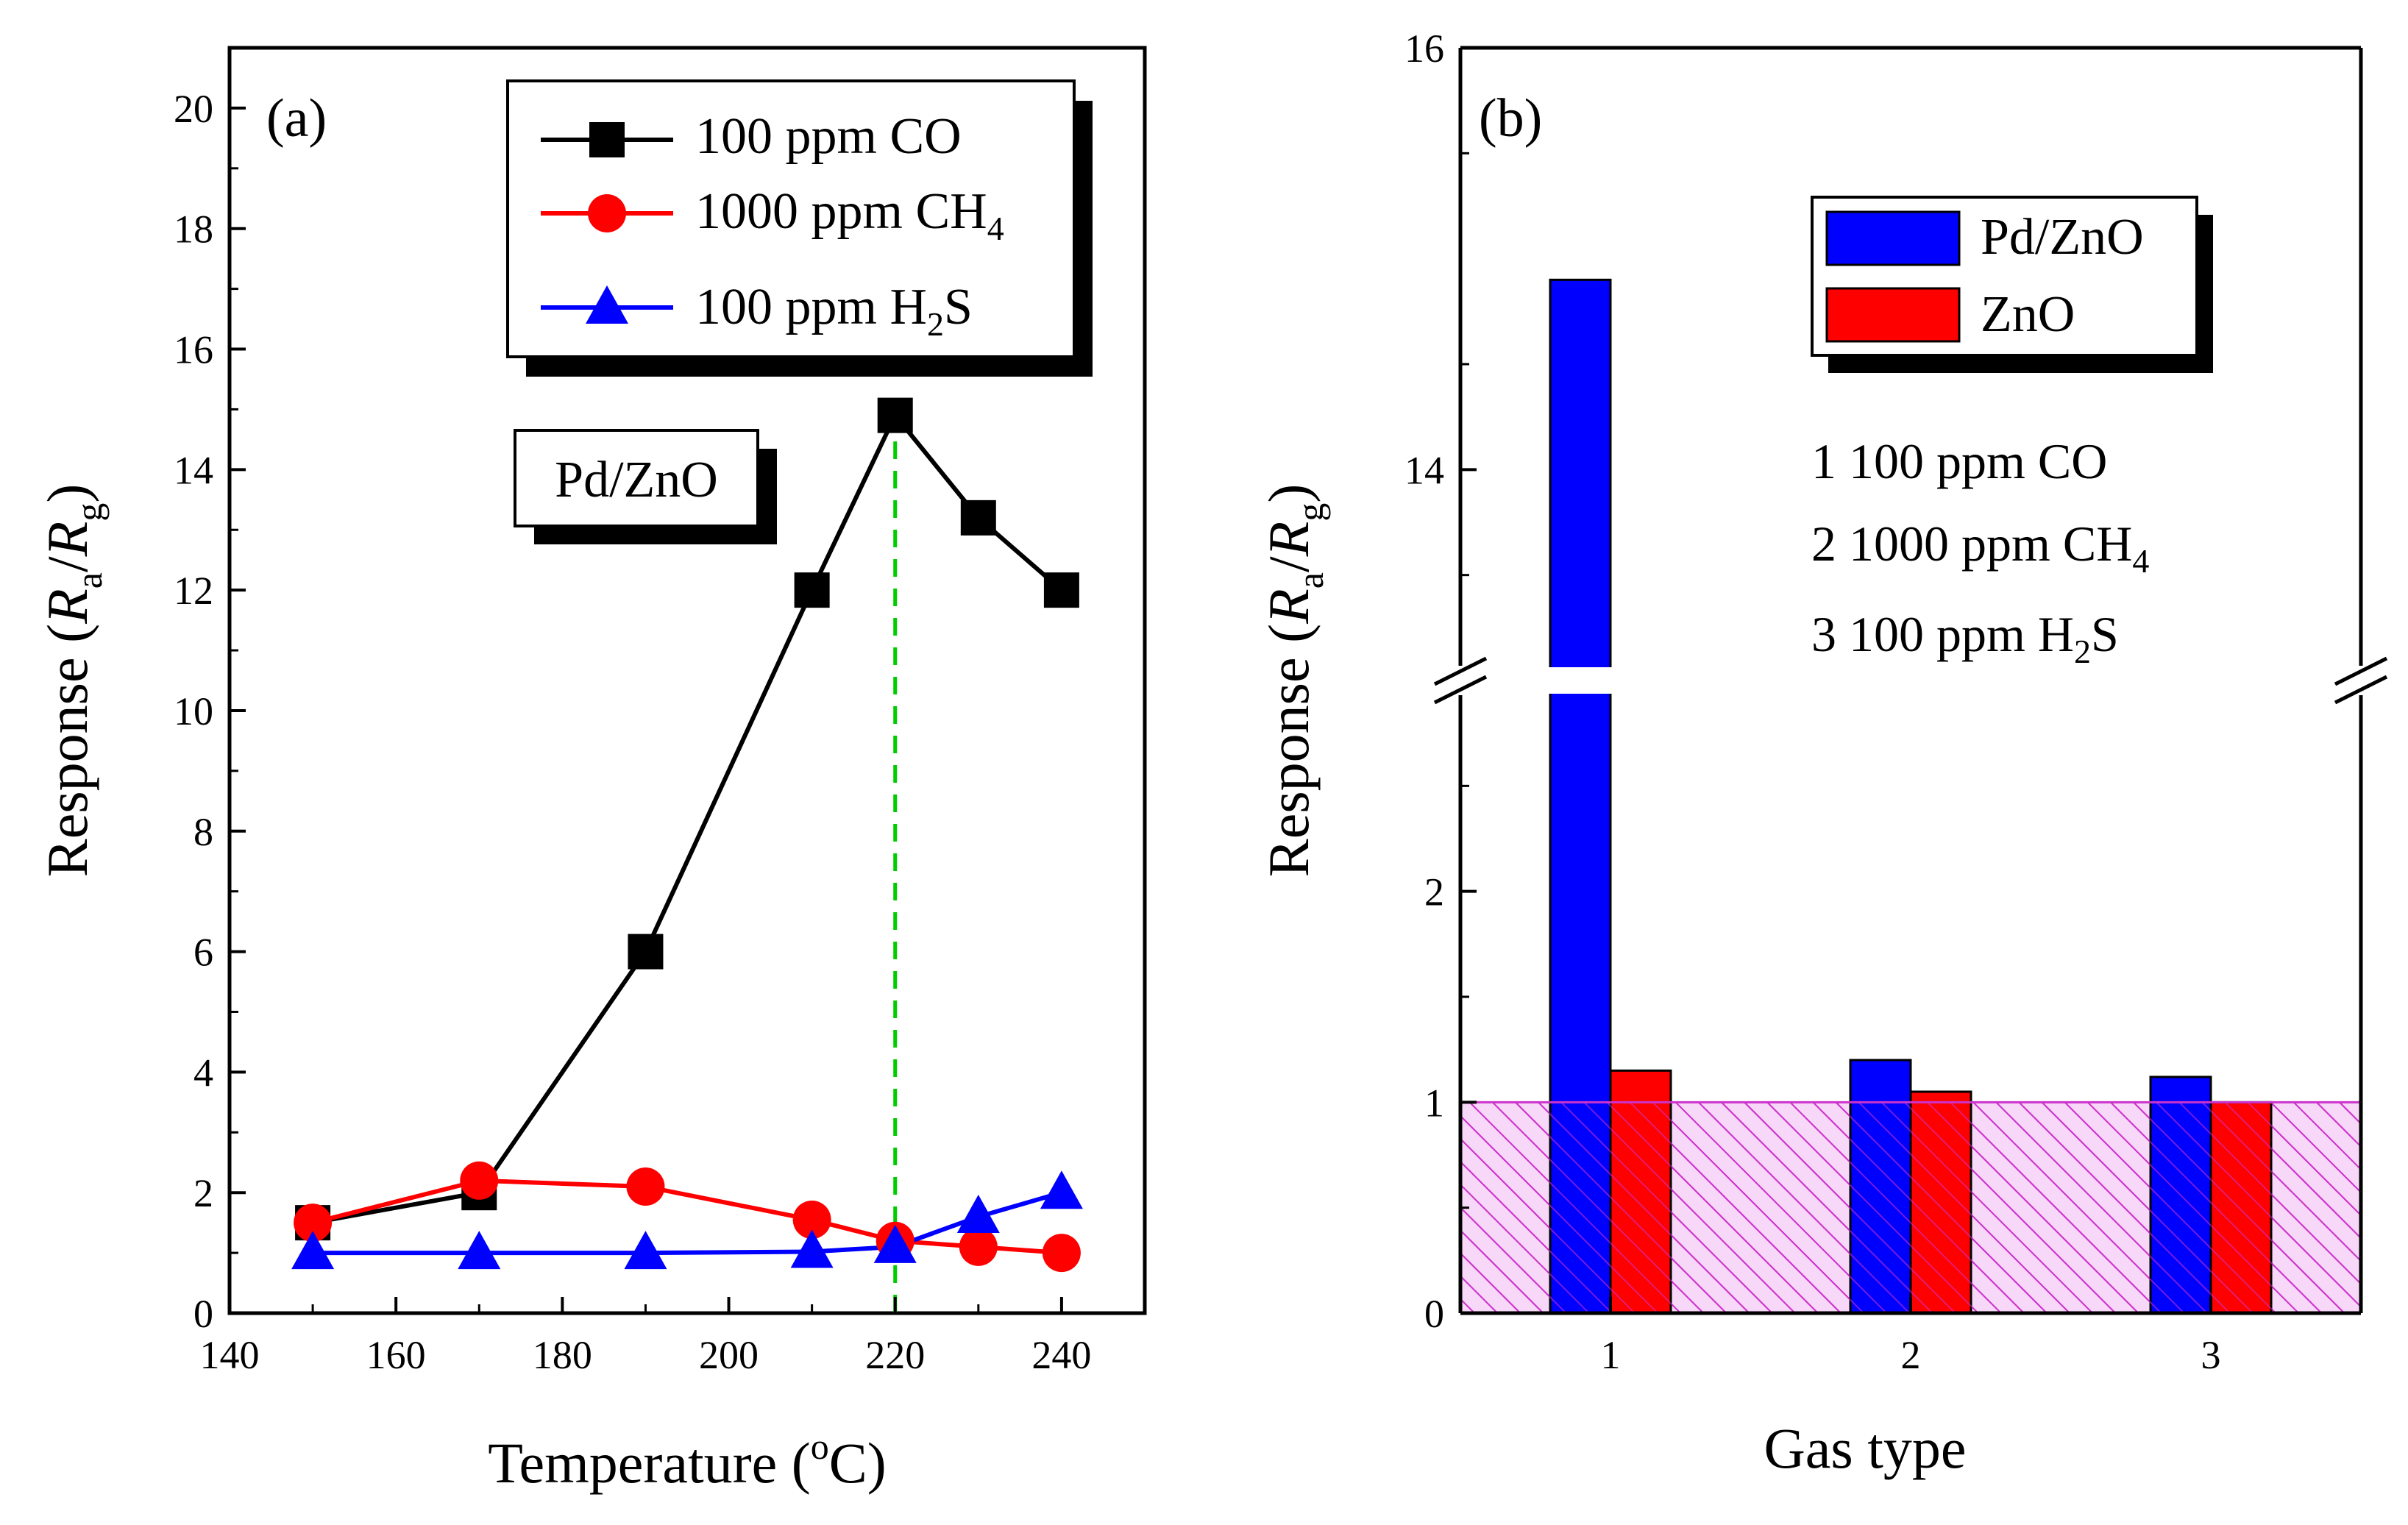  What do you see at coordinates (193, 711) in the screenshot?
I see `y-tick-label: 10` at bounding box center [193, 711].